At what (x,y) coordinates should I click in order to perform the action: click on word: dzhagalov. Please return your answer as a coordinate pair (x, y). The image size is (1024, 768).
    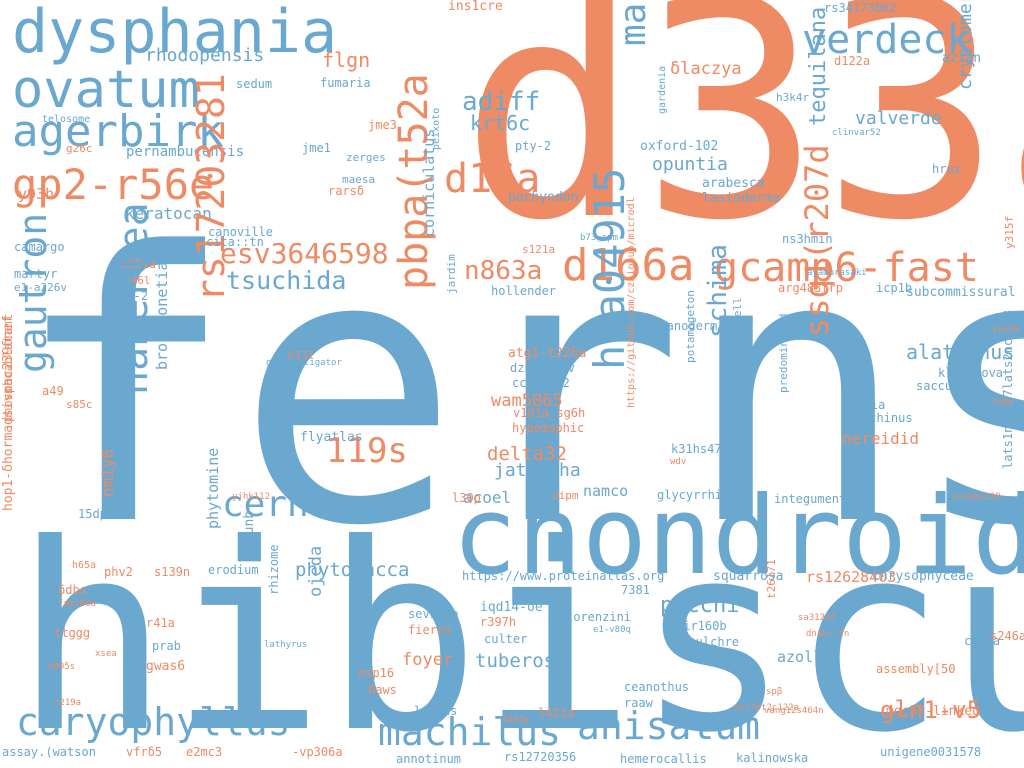
    Looking at the image, I should click on (543, 368).